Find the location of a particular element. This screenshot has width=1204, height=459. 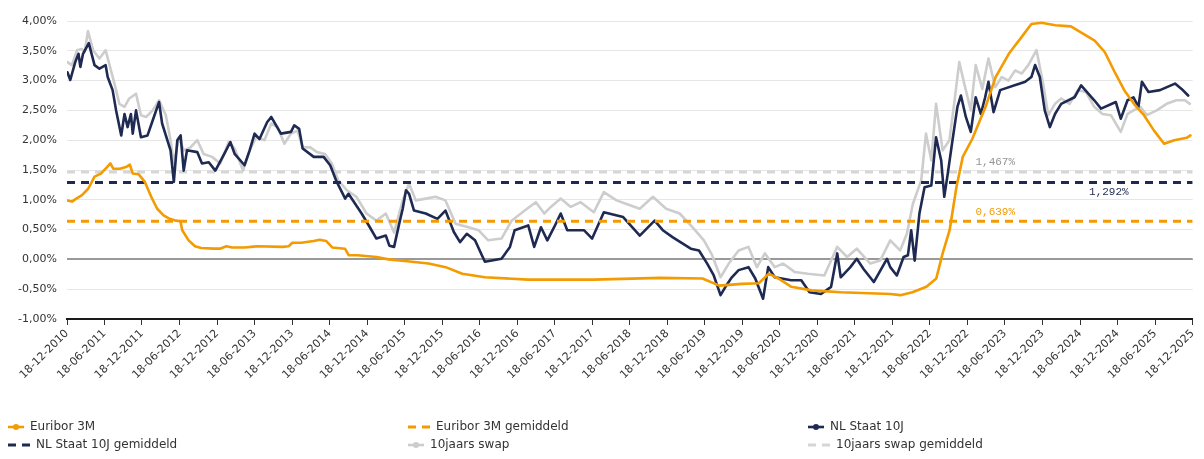

y-tick-label: 0,00% is located at coordinates (39, 259).